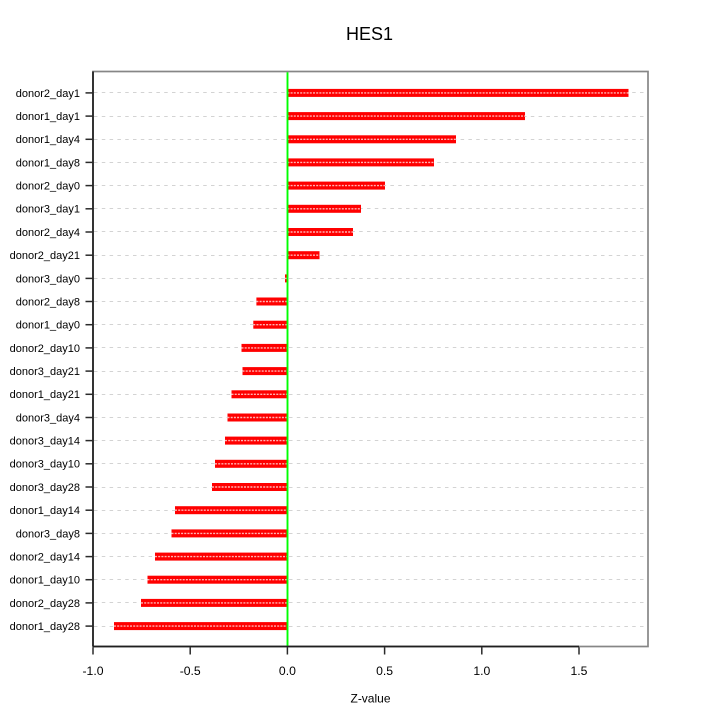 The image size is (720, 720). Describe the element at coordinates (45, 511) in the screenshot. I see `svg-text: donor1_day14` at that location.